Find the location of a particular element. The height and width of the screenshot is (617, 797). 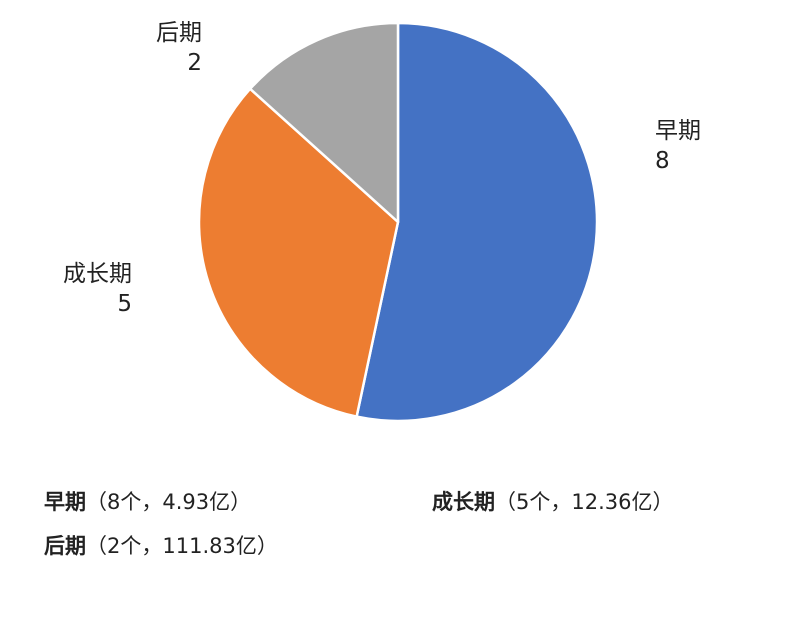

legend-name-late: 后期 is located at coordinates (65, 546).